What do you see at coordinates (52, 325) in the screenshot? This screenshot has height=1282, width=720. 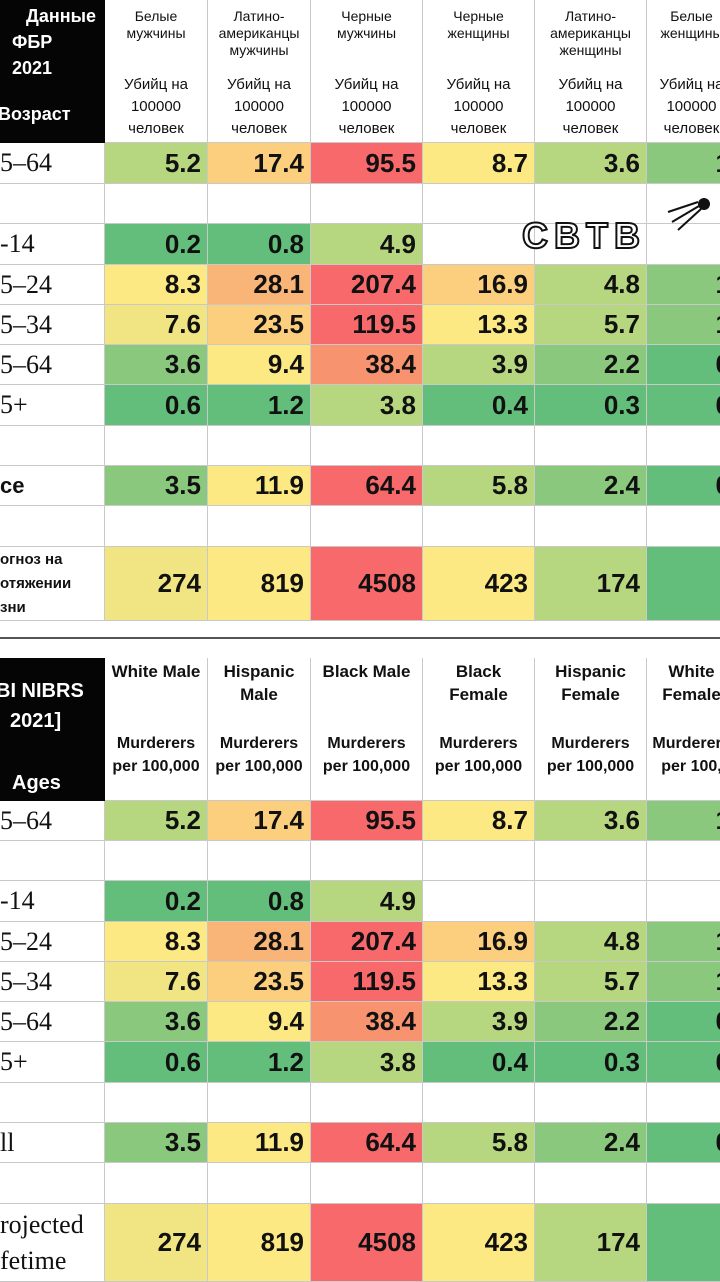 I see `row-label: 5–34` at bounding box center [52, 325].